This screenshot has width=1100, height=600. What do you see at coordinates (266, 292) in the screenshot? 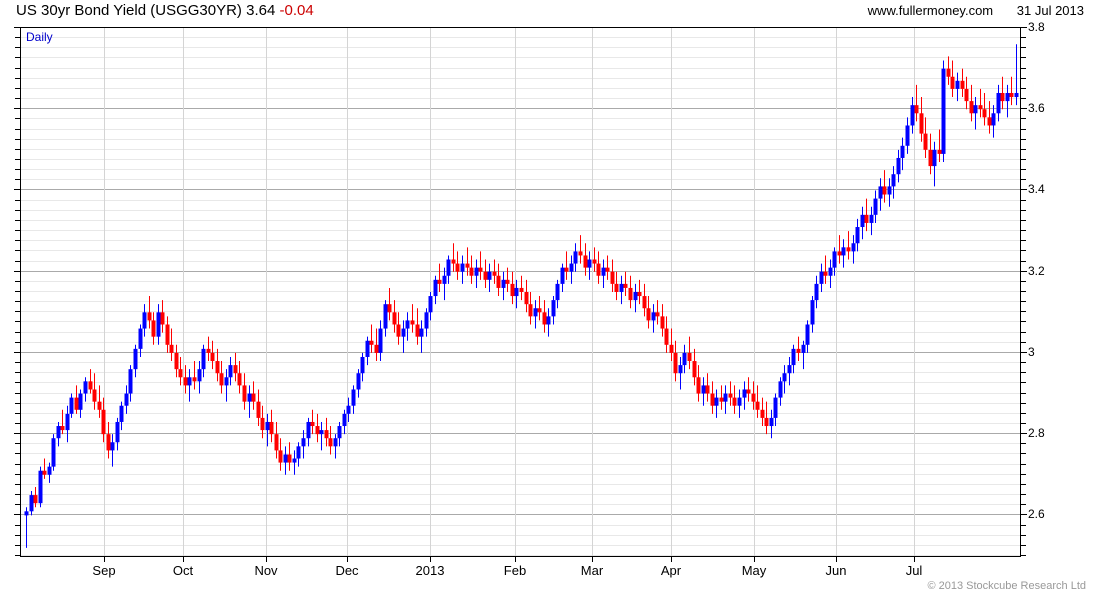
I see `gridline-vertical` at bounding box center [266, 292].